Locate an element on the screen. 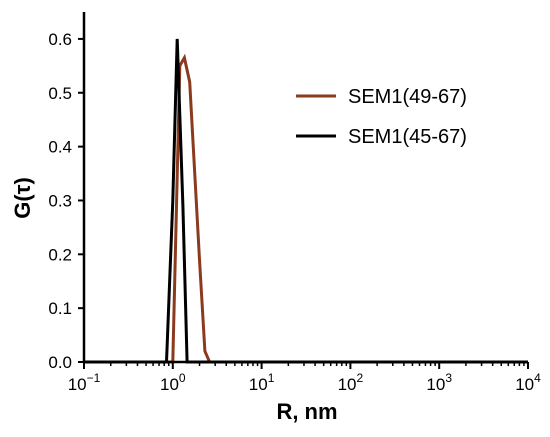  y-axis-title: G(τ) is located at coordinates (22, 198).